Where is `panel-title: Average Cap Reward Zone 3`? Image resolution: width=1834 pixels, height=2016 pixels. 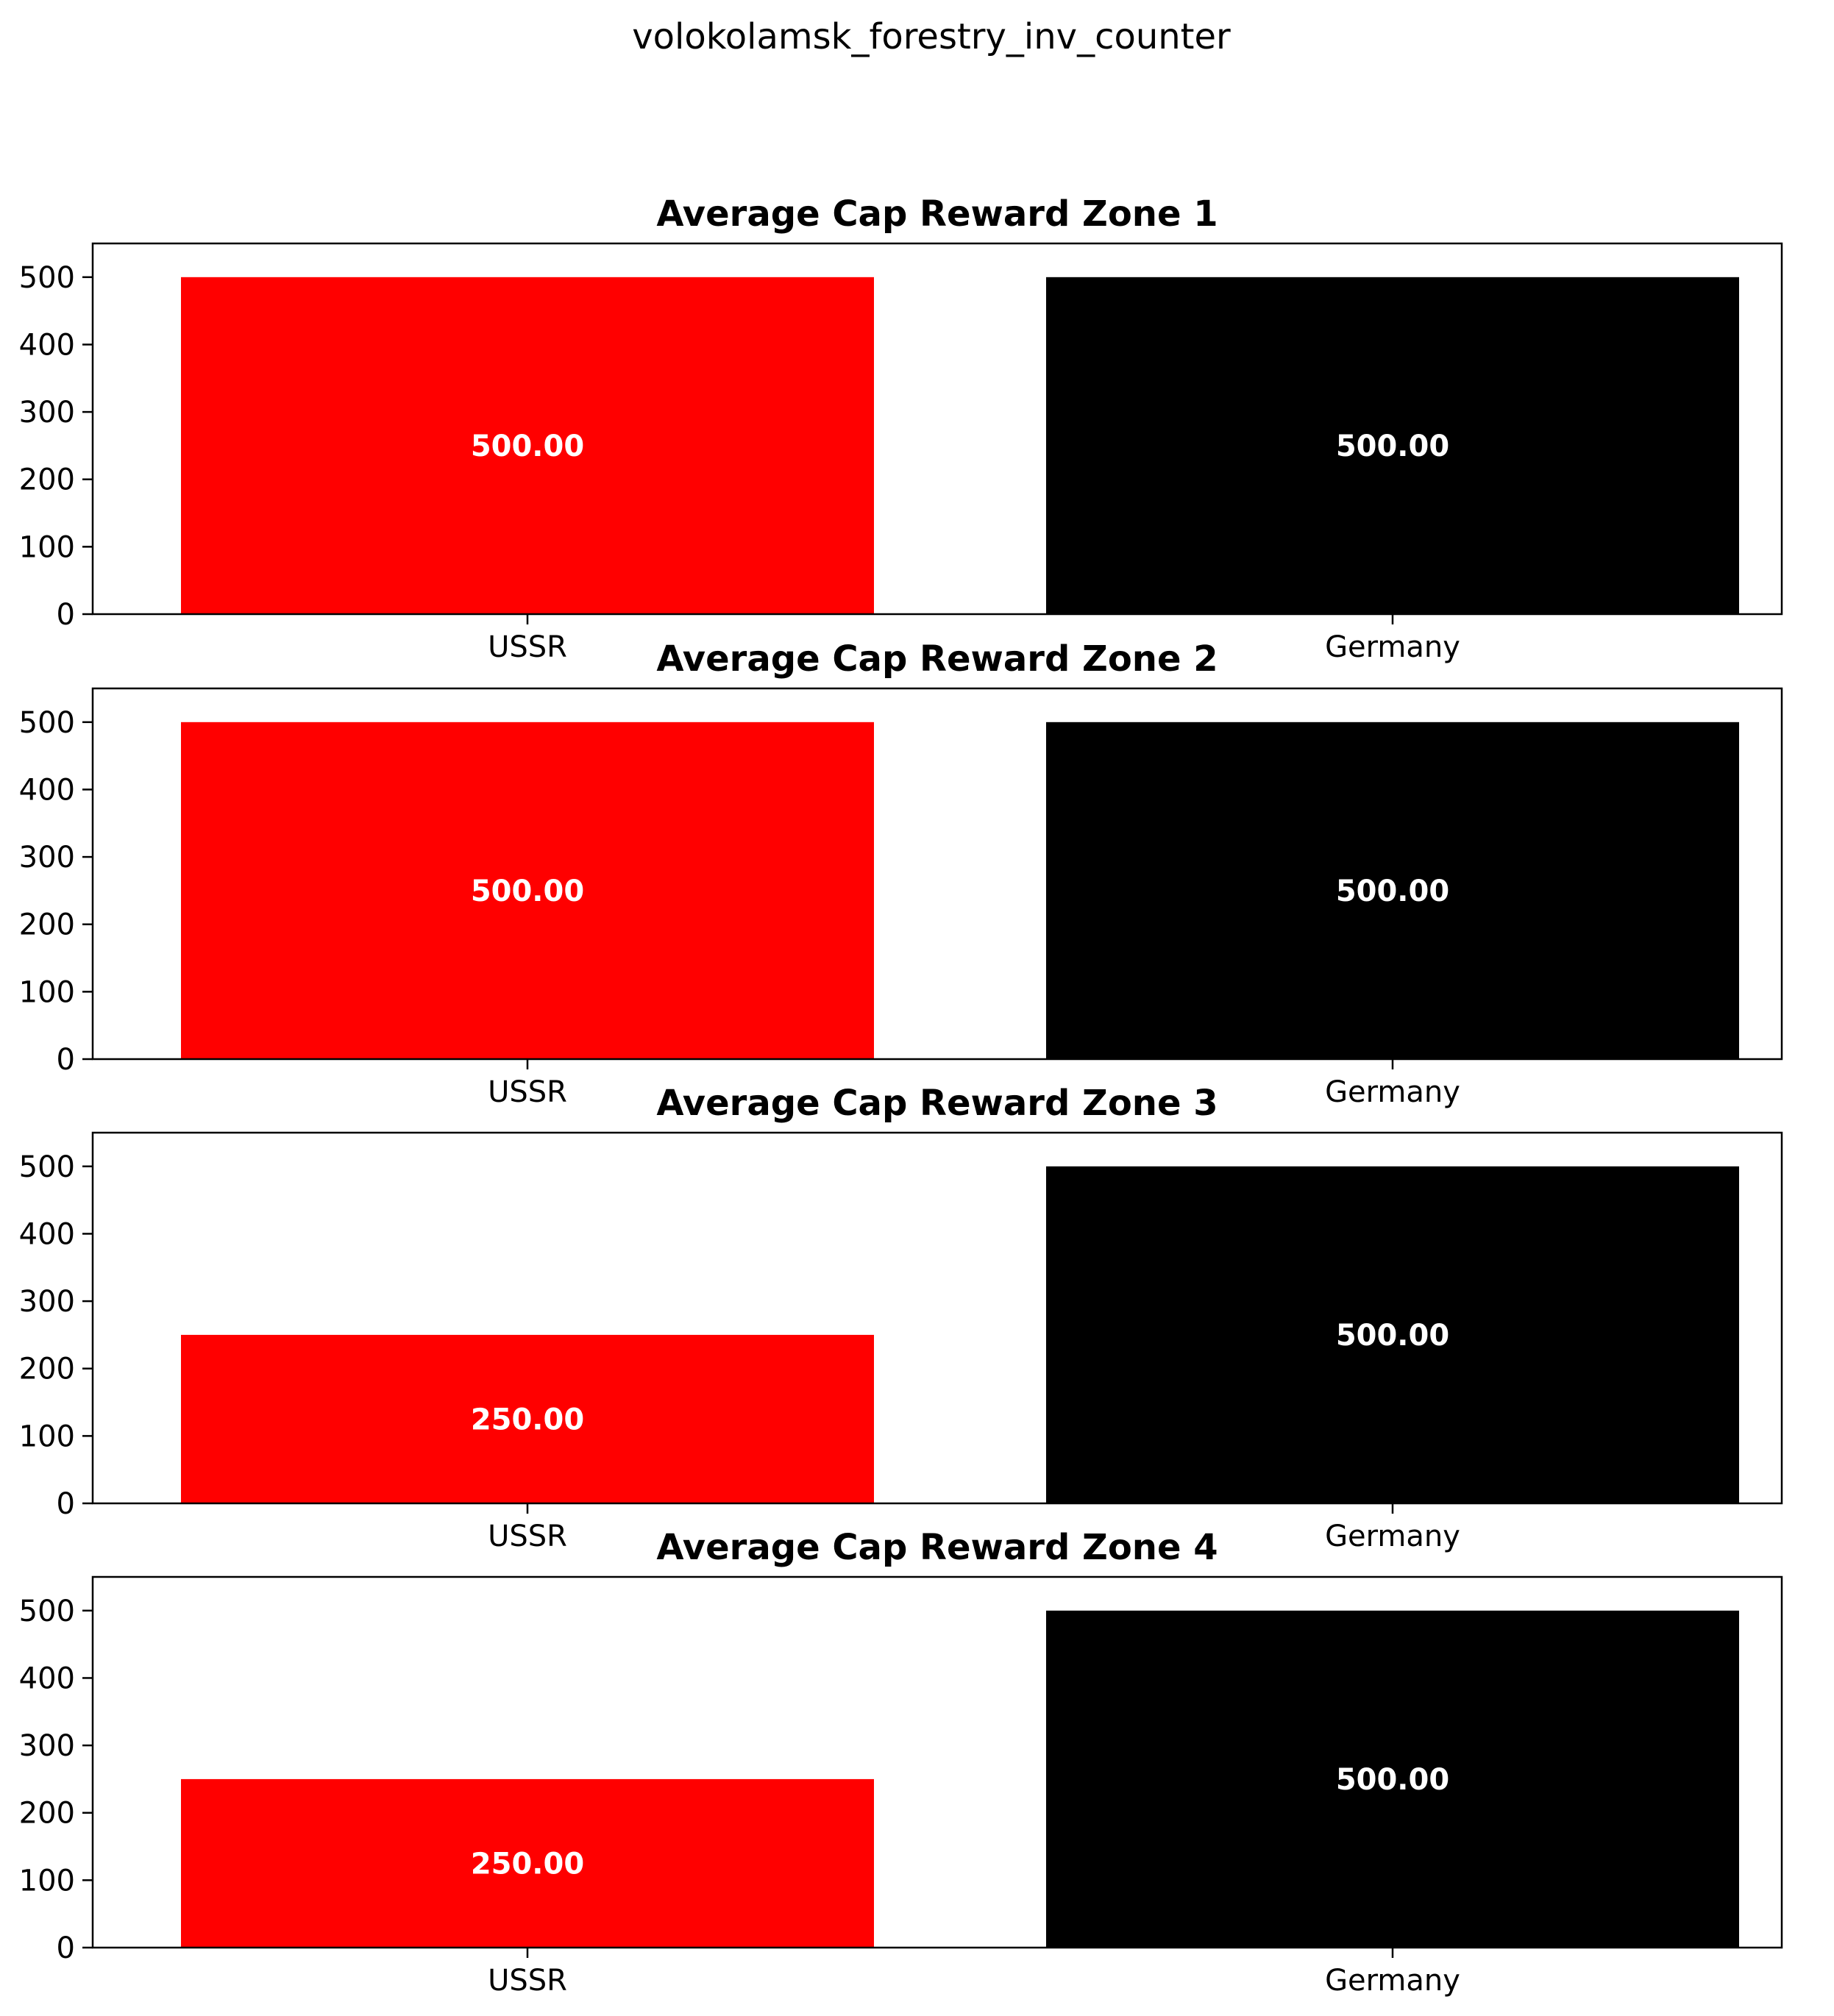
panel-title: Average Cap Reward Zone 3 is located at coordinates (937, 1103).